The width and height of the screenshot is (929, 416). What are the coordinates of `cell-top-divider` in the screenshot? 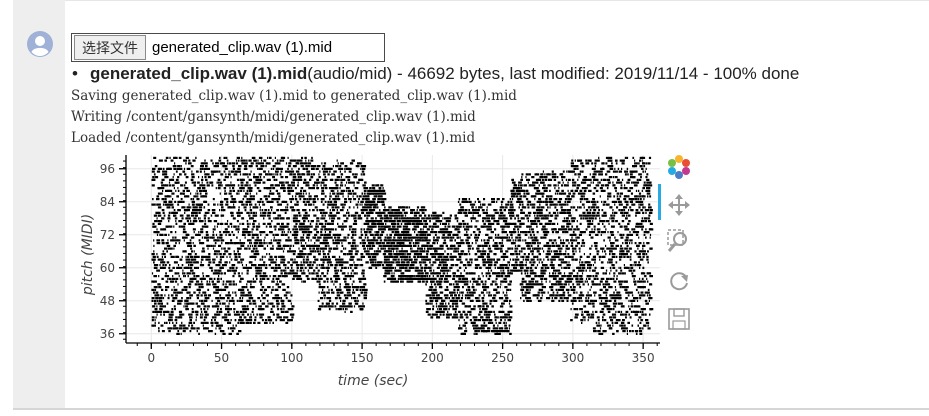 It's located at (497, 0).